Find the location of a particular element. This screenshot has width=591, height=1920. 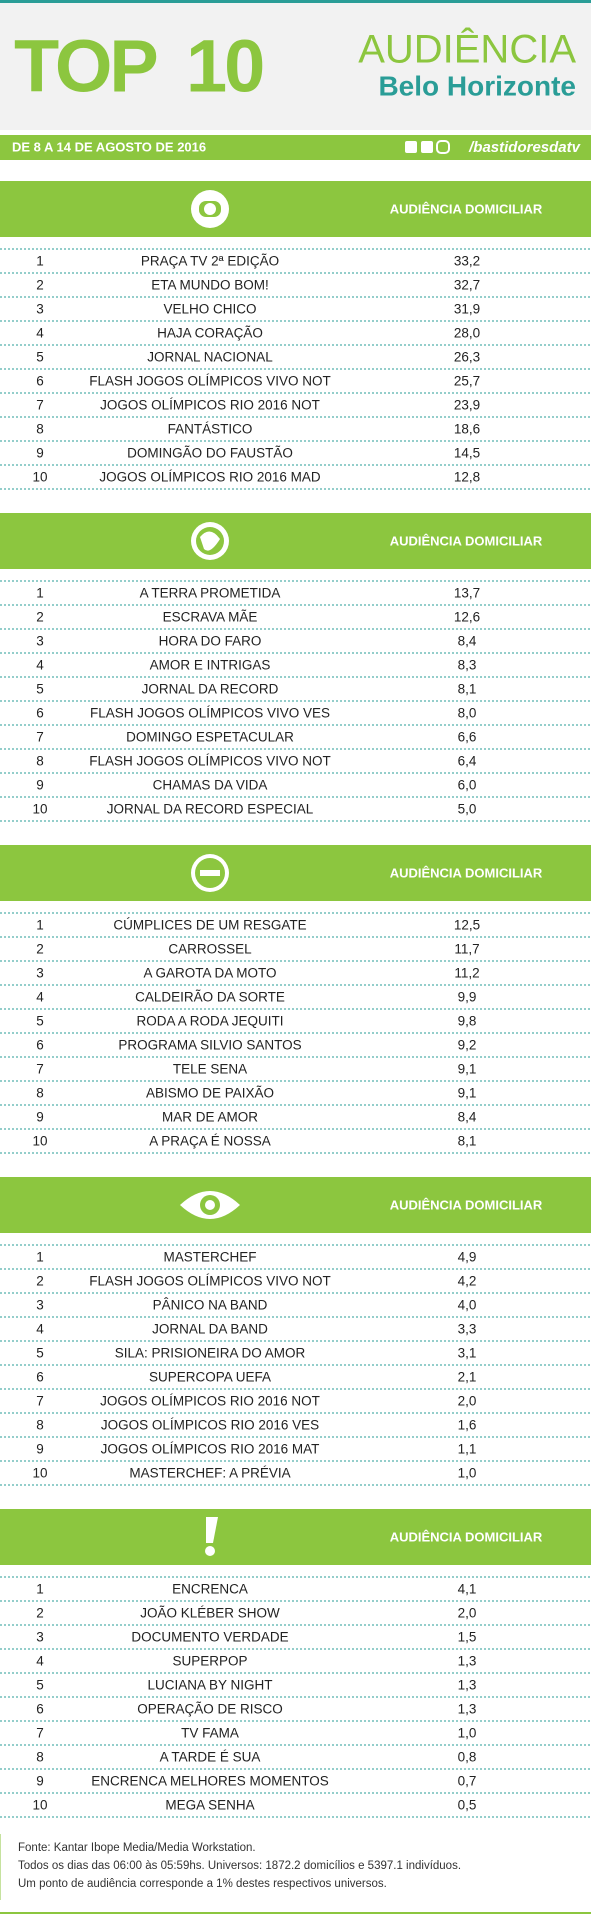

rating: 3,1 is located at coordinates (467, 1353).